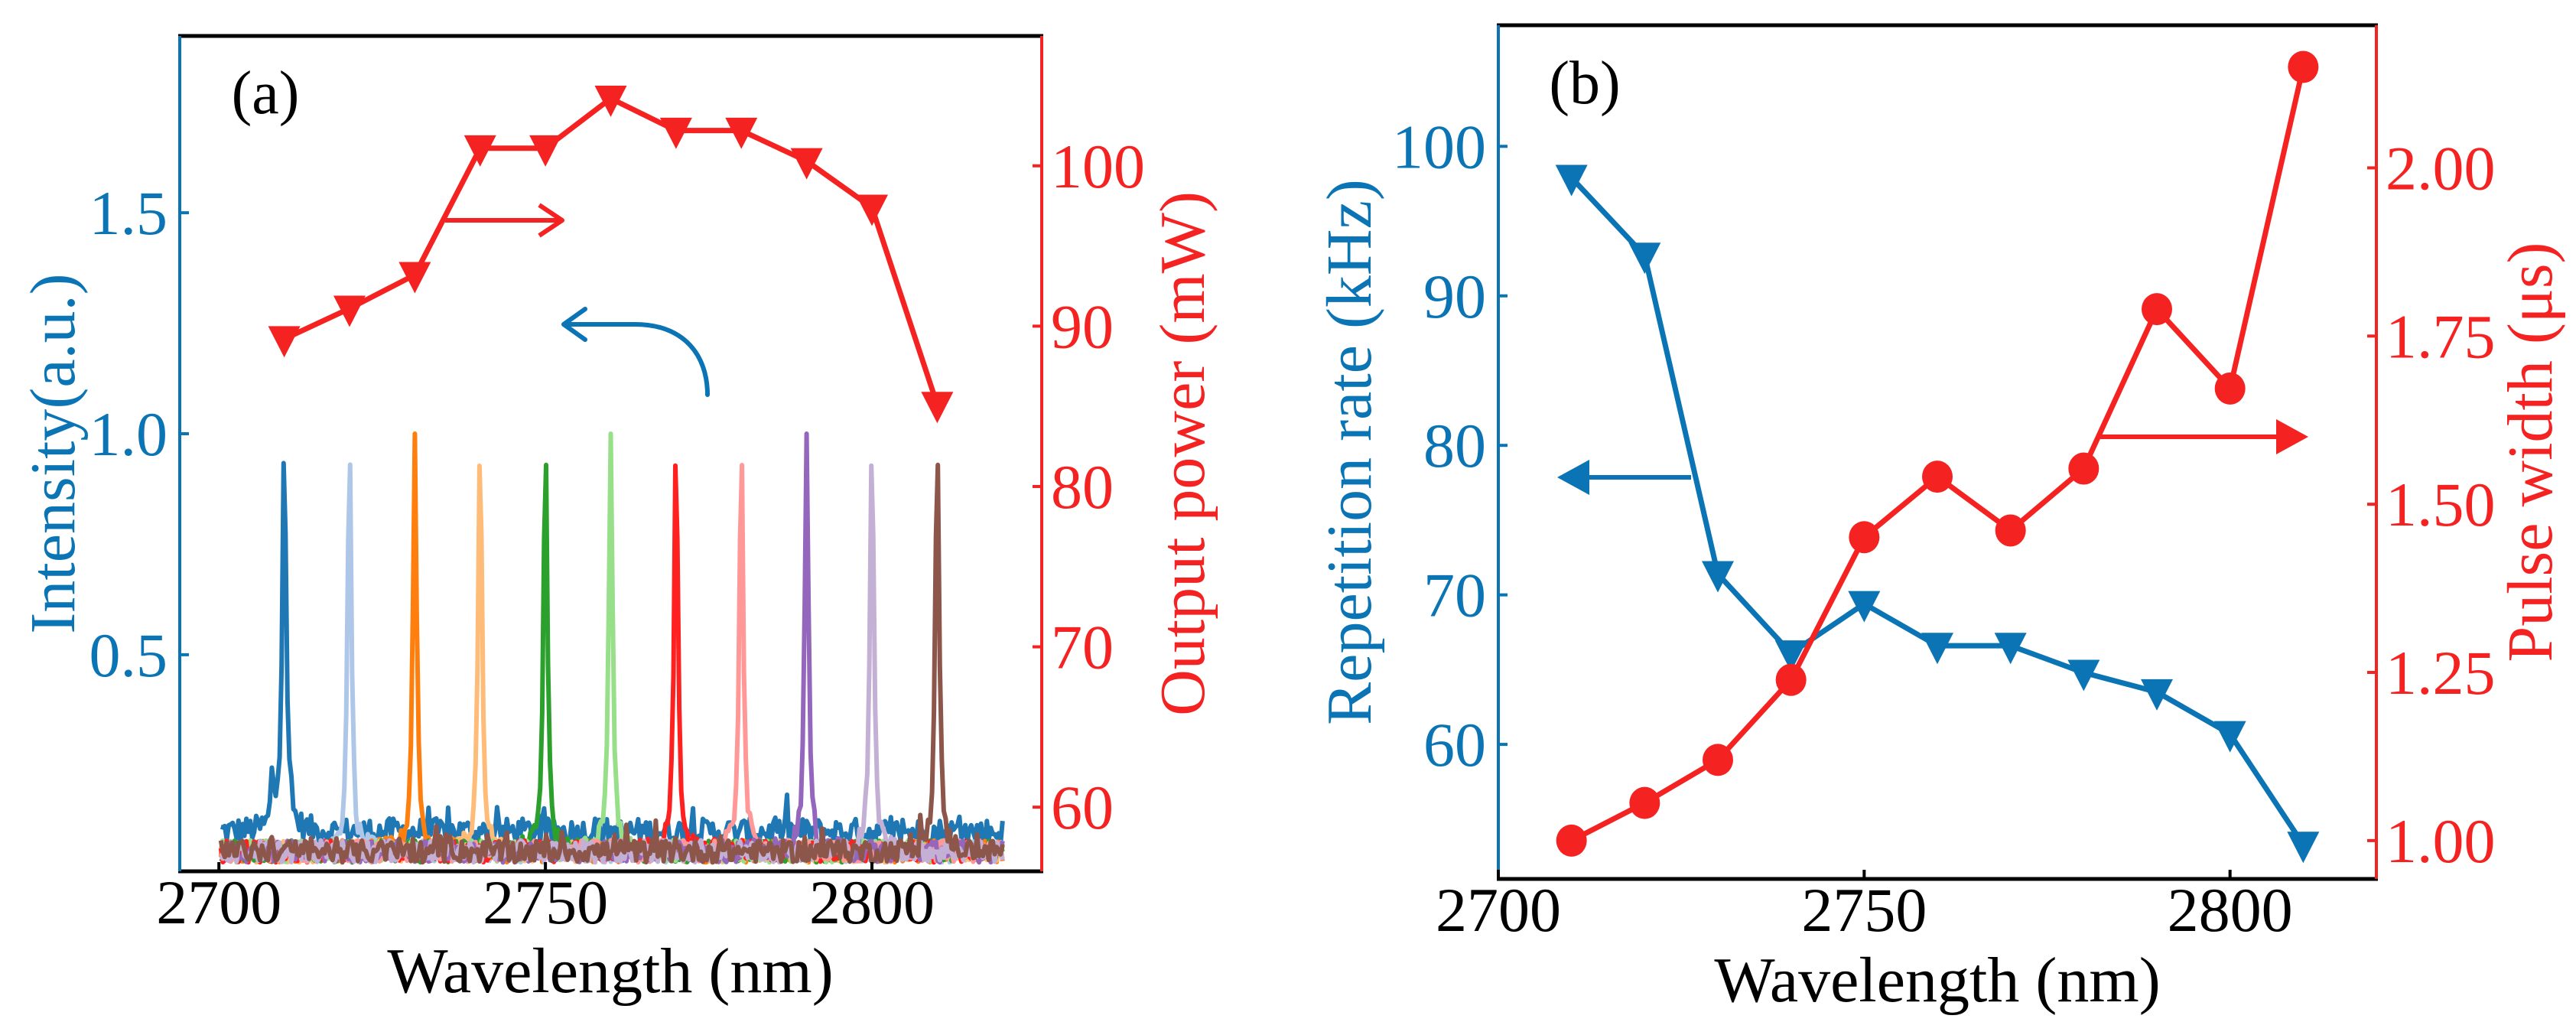 The image size is (2576, 1035). I want to click on y-tick-label: 60, so click(1454, 745).